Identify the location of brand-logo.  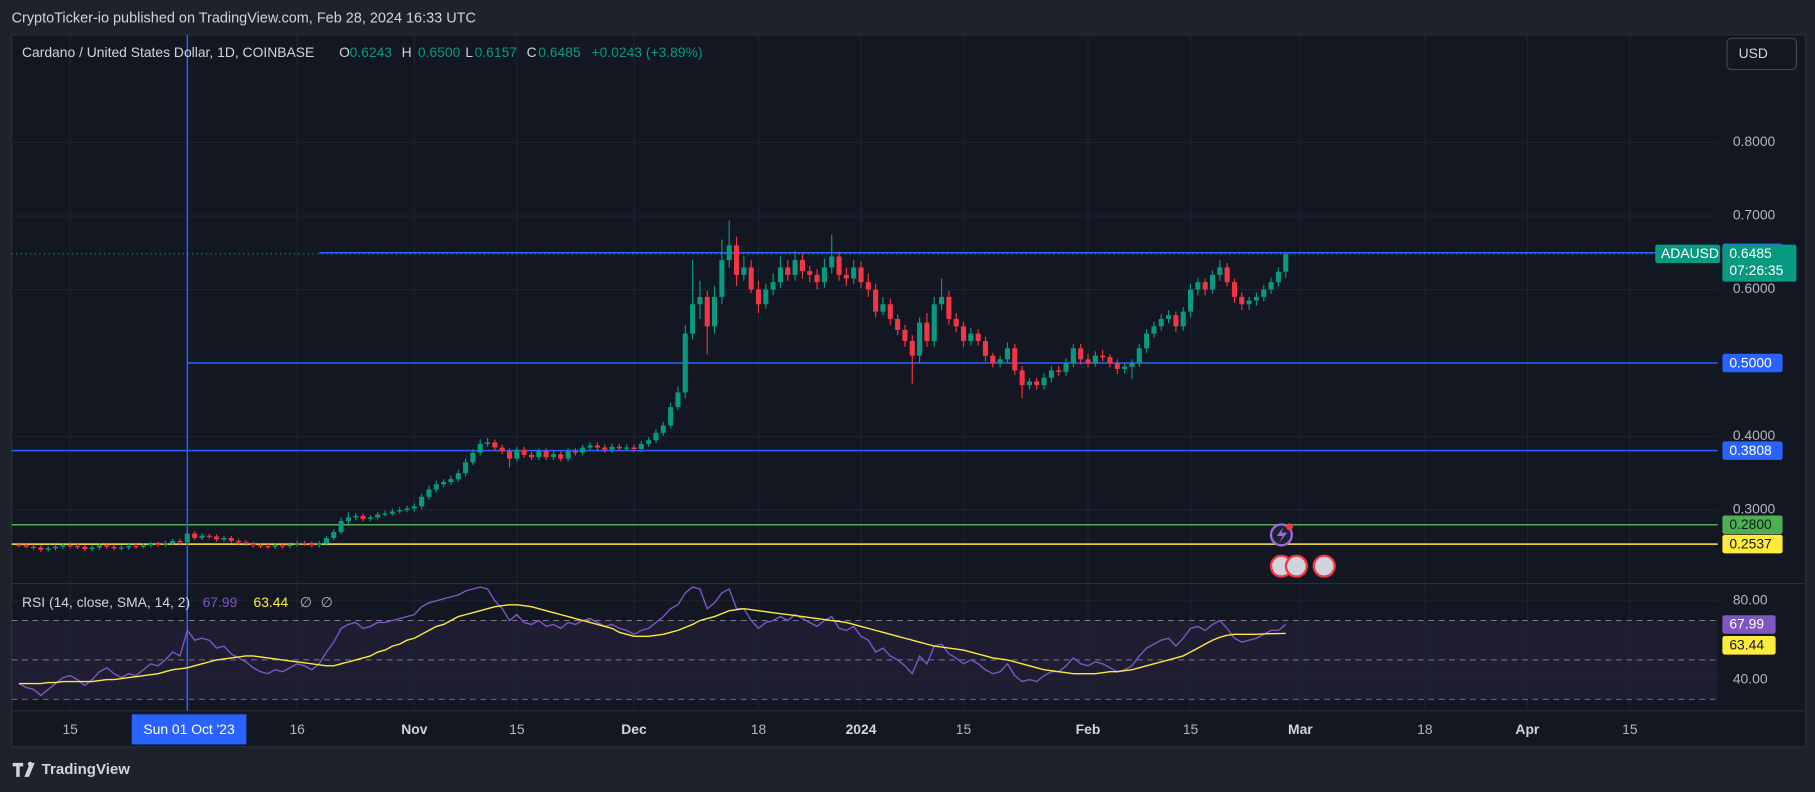
(23, 769).